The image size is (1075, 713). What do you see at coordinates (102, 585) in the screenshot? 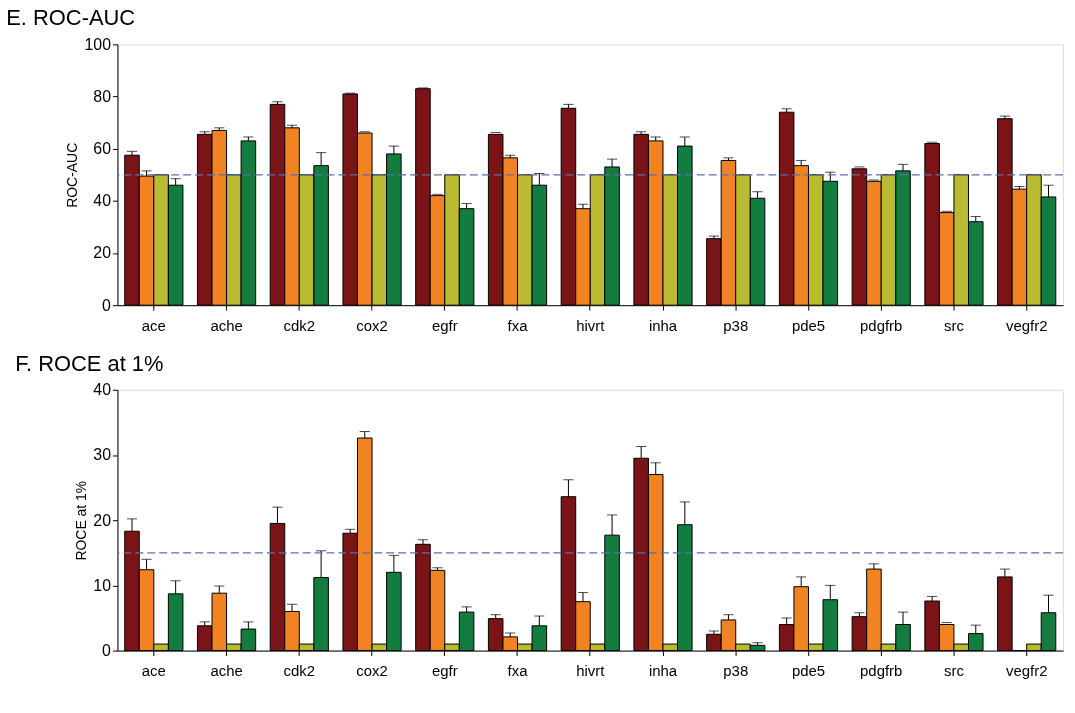
I see `y-tick-label: 10` at bounding box center [102, 585].